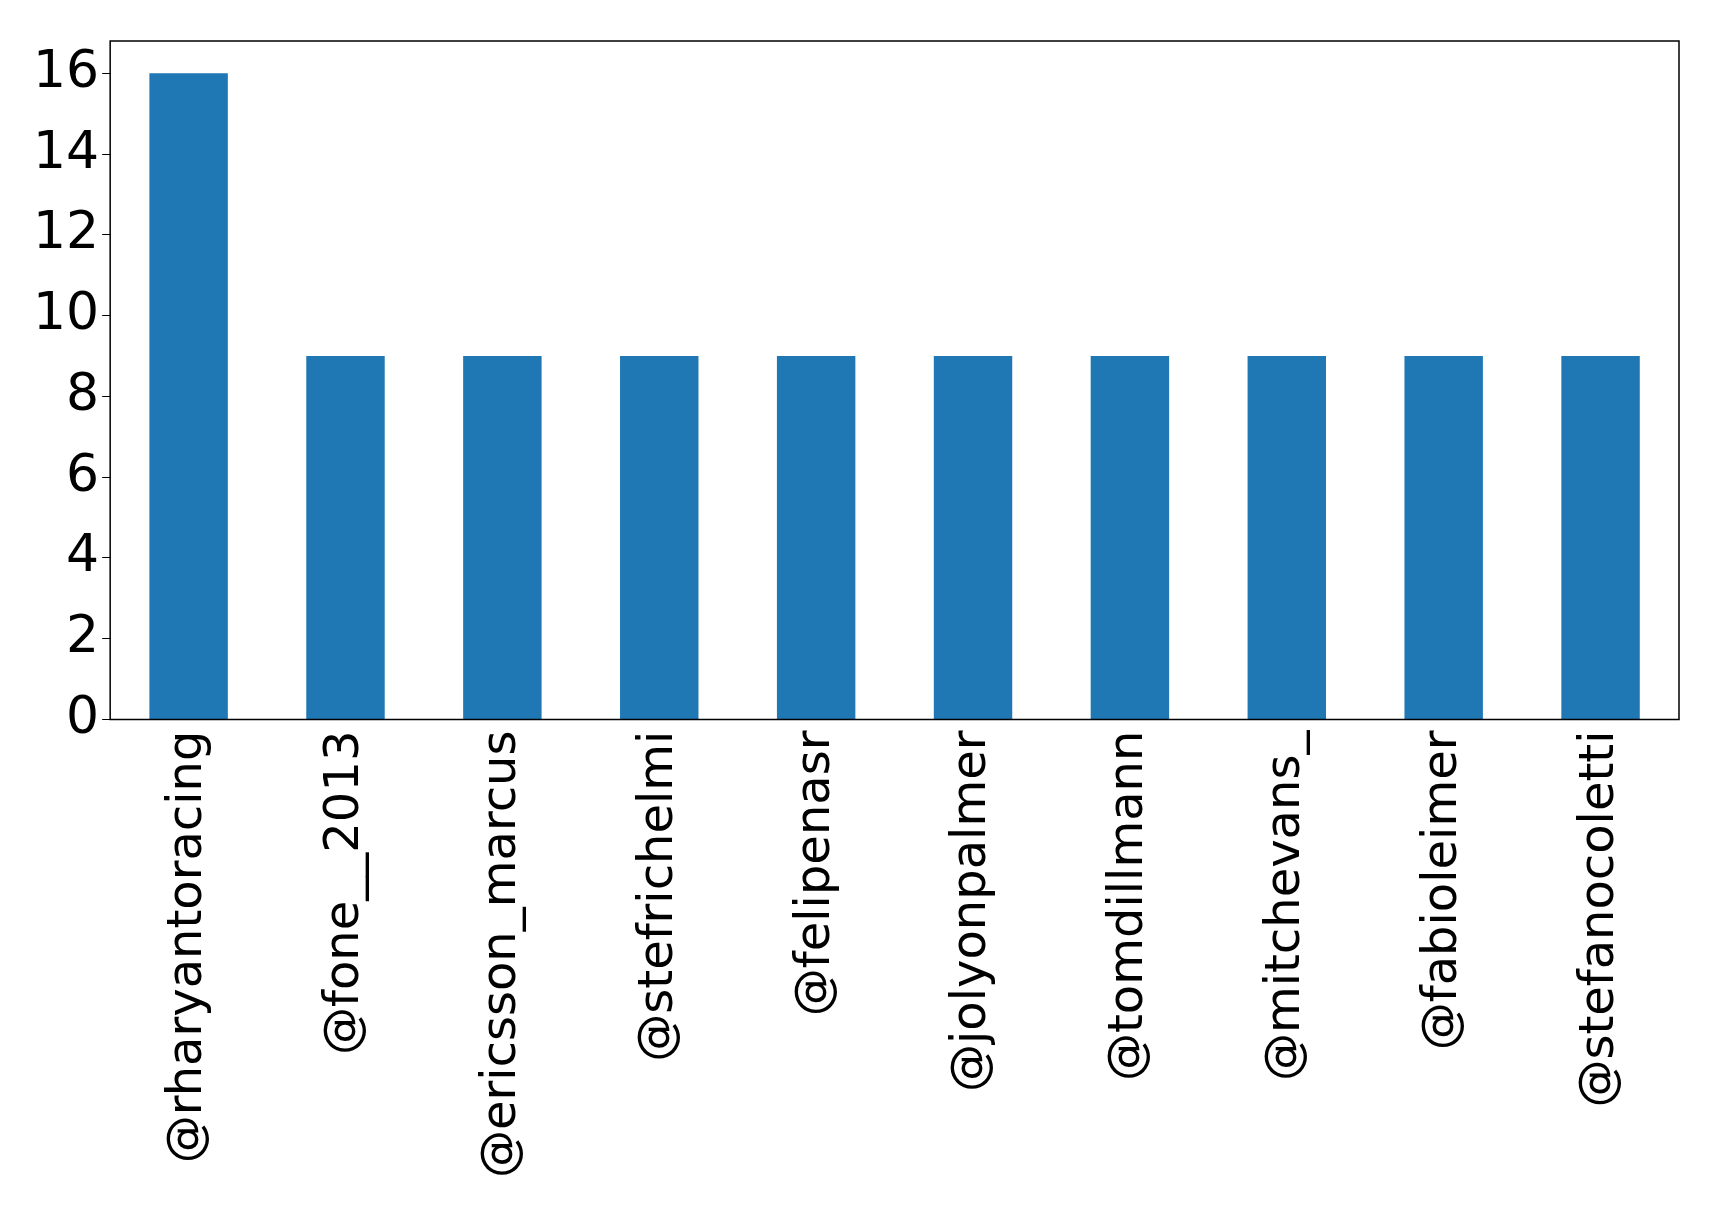 This screenshot has width=1719, height=1211. What do you see at coordinates (184, 947) in the screenshot?
I see `x-tick-label: @rharyantoracing` at bounding box center [184, 947].